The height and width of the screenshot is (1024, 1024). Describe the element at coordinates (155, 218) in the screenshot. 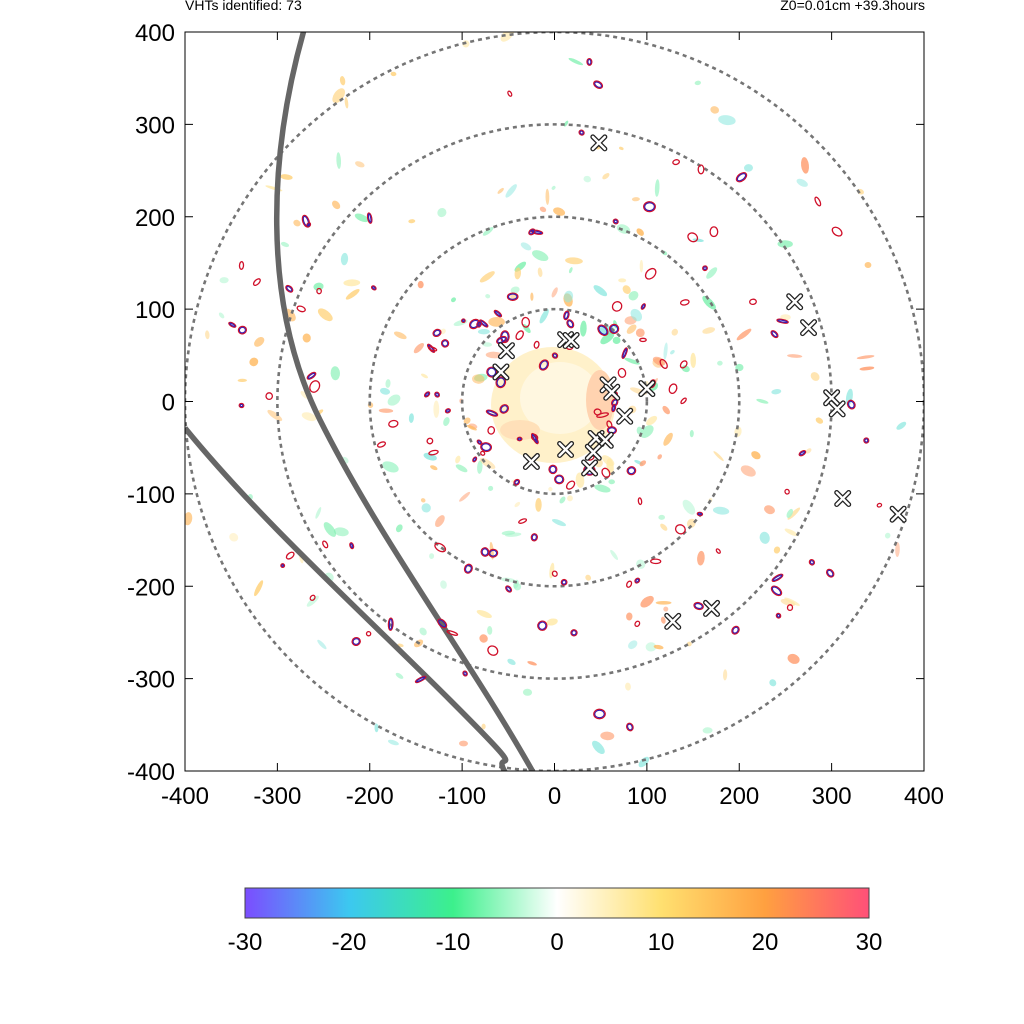

I see `y-tick-label: 200` at that location.